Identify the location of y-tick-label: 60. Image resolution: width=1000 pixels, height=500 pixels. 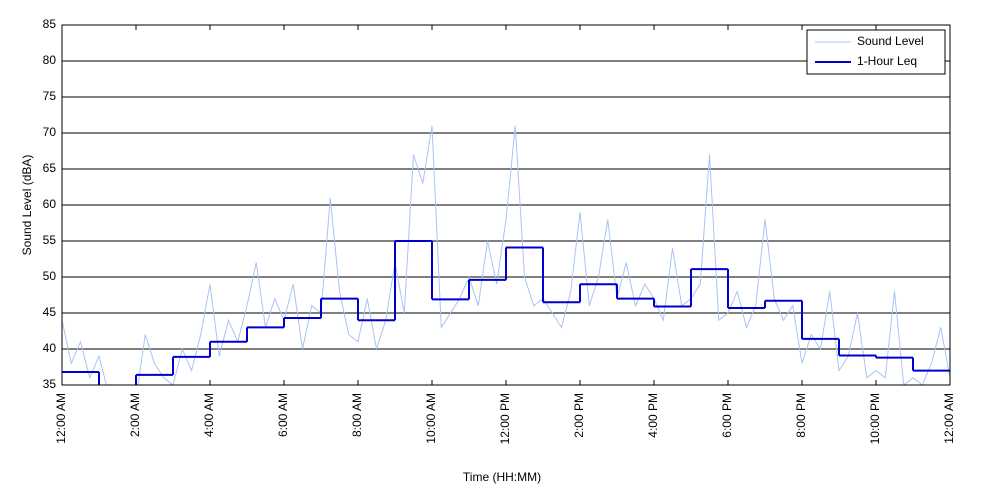
(50, 204).